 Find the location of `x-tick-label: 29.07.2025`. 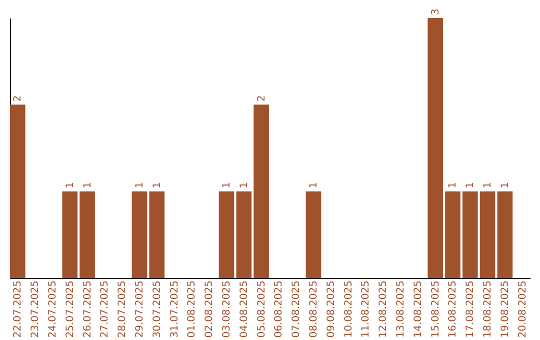

x-tick-label: 29.07.2025 is located at coordinates (140, 309).